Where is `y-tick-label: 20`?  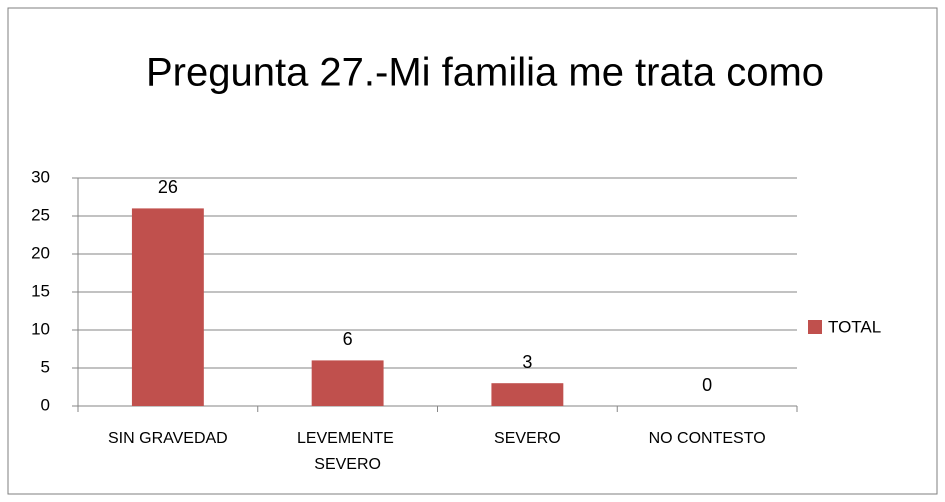 y-tick-label: 20 is located at coordinates (40, 252).